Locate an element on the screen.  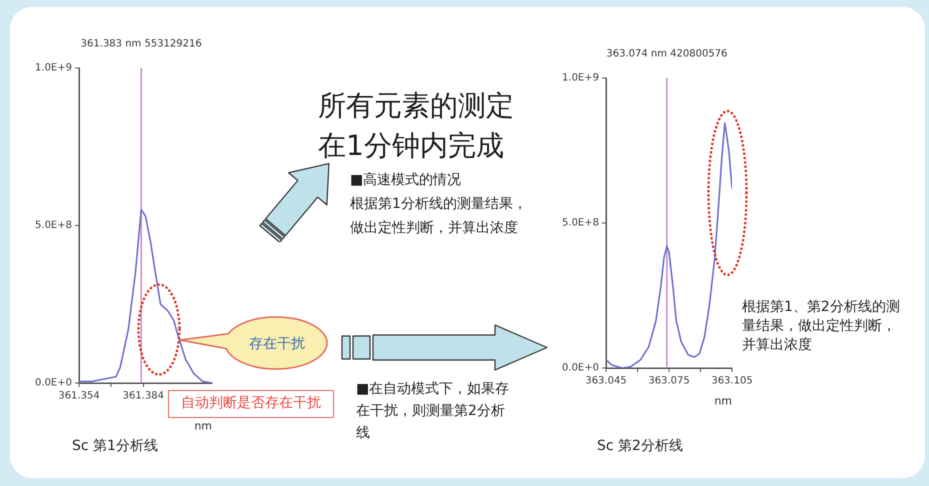
x-tick-label: 363.105 is located at coordinates (732, 381).